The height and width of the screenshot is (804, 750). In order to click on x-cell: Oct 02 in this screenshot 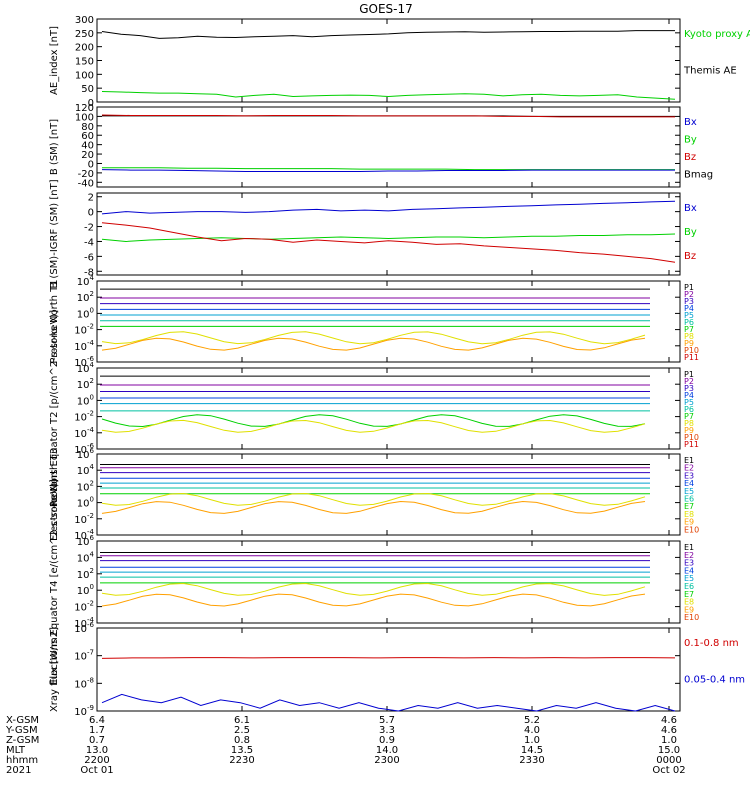, I will do `click(668, 770)`.